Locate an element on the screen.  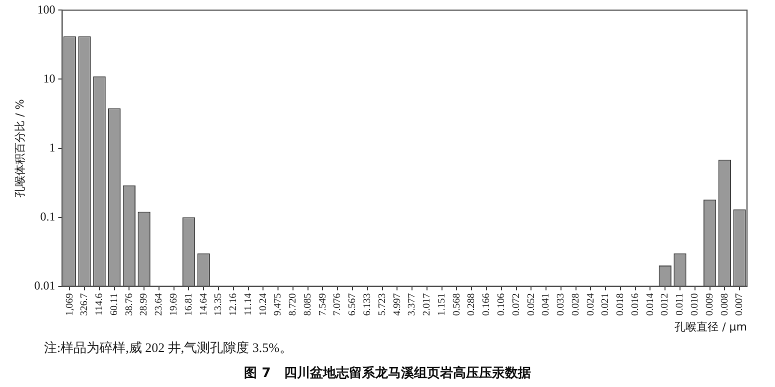
x-tick-label: 38.76 is located at coordinates (129, 304).